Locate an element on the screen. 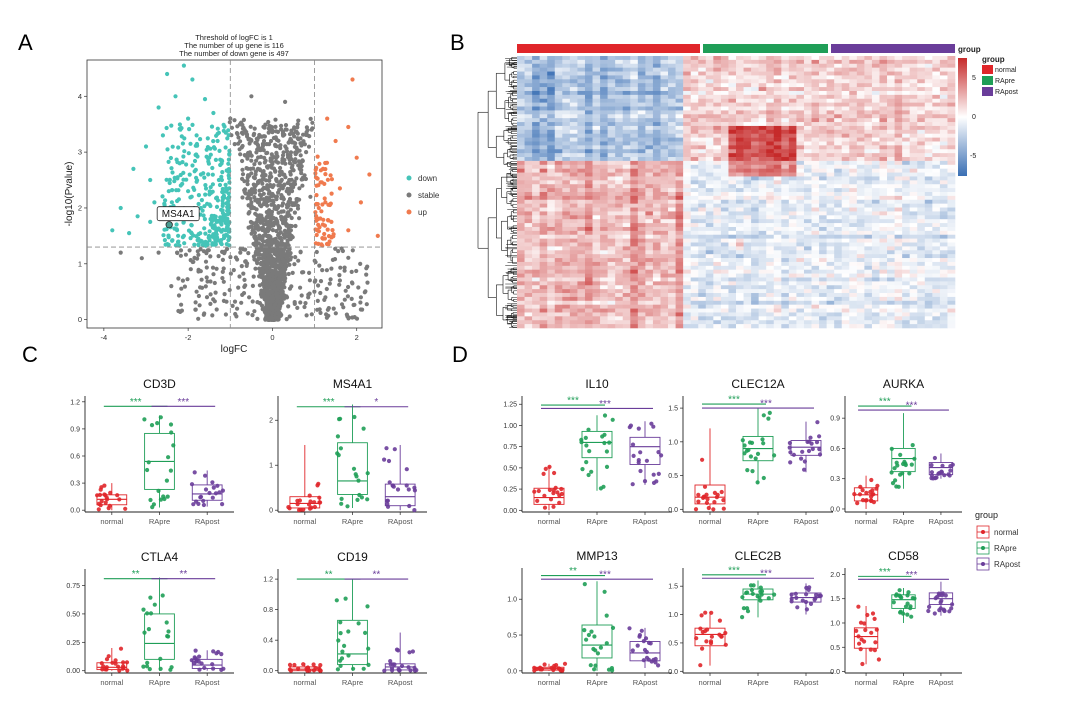 Image resolution: width=1080 pixels, height=725 pixels. volcano-title-line-3: The number of down gene is 497 is located at coordinates (234, 53).